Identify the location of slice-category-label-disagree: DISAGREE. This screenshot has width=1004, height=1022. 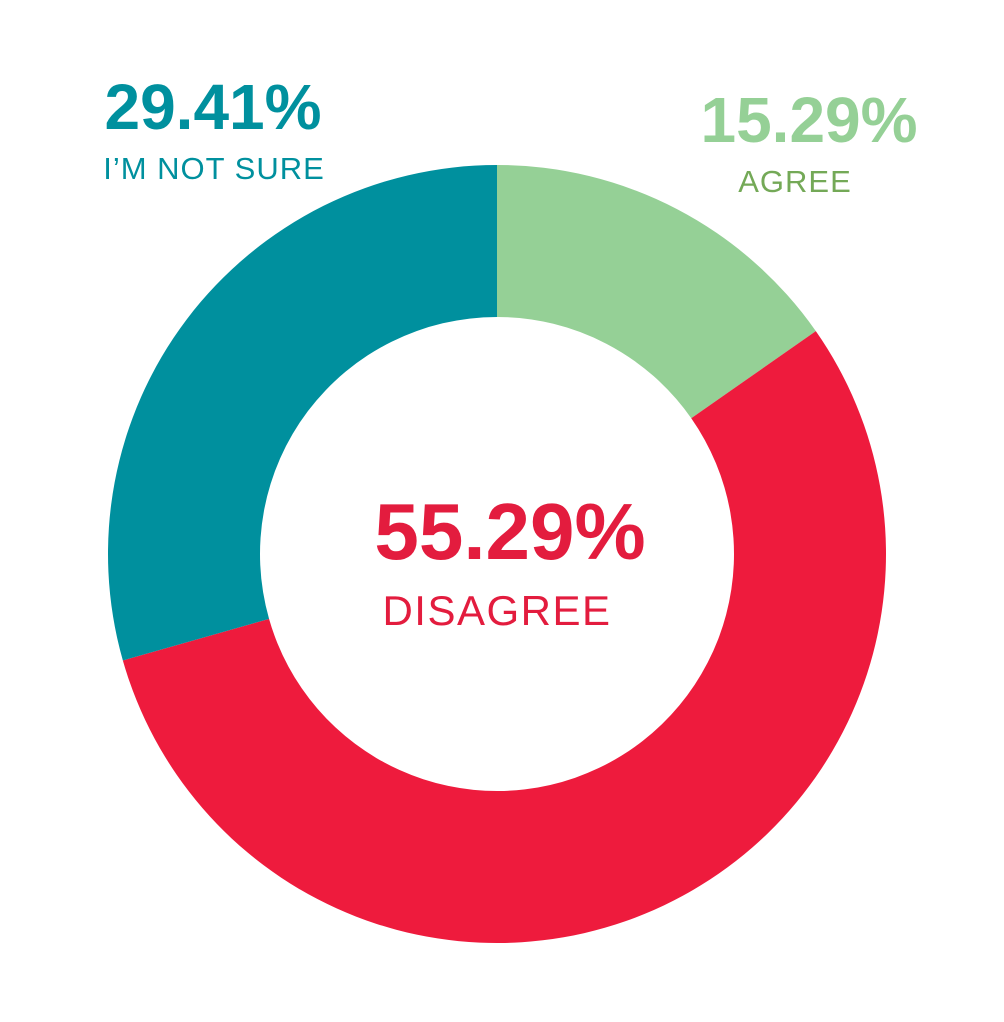
(496, 610).